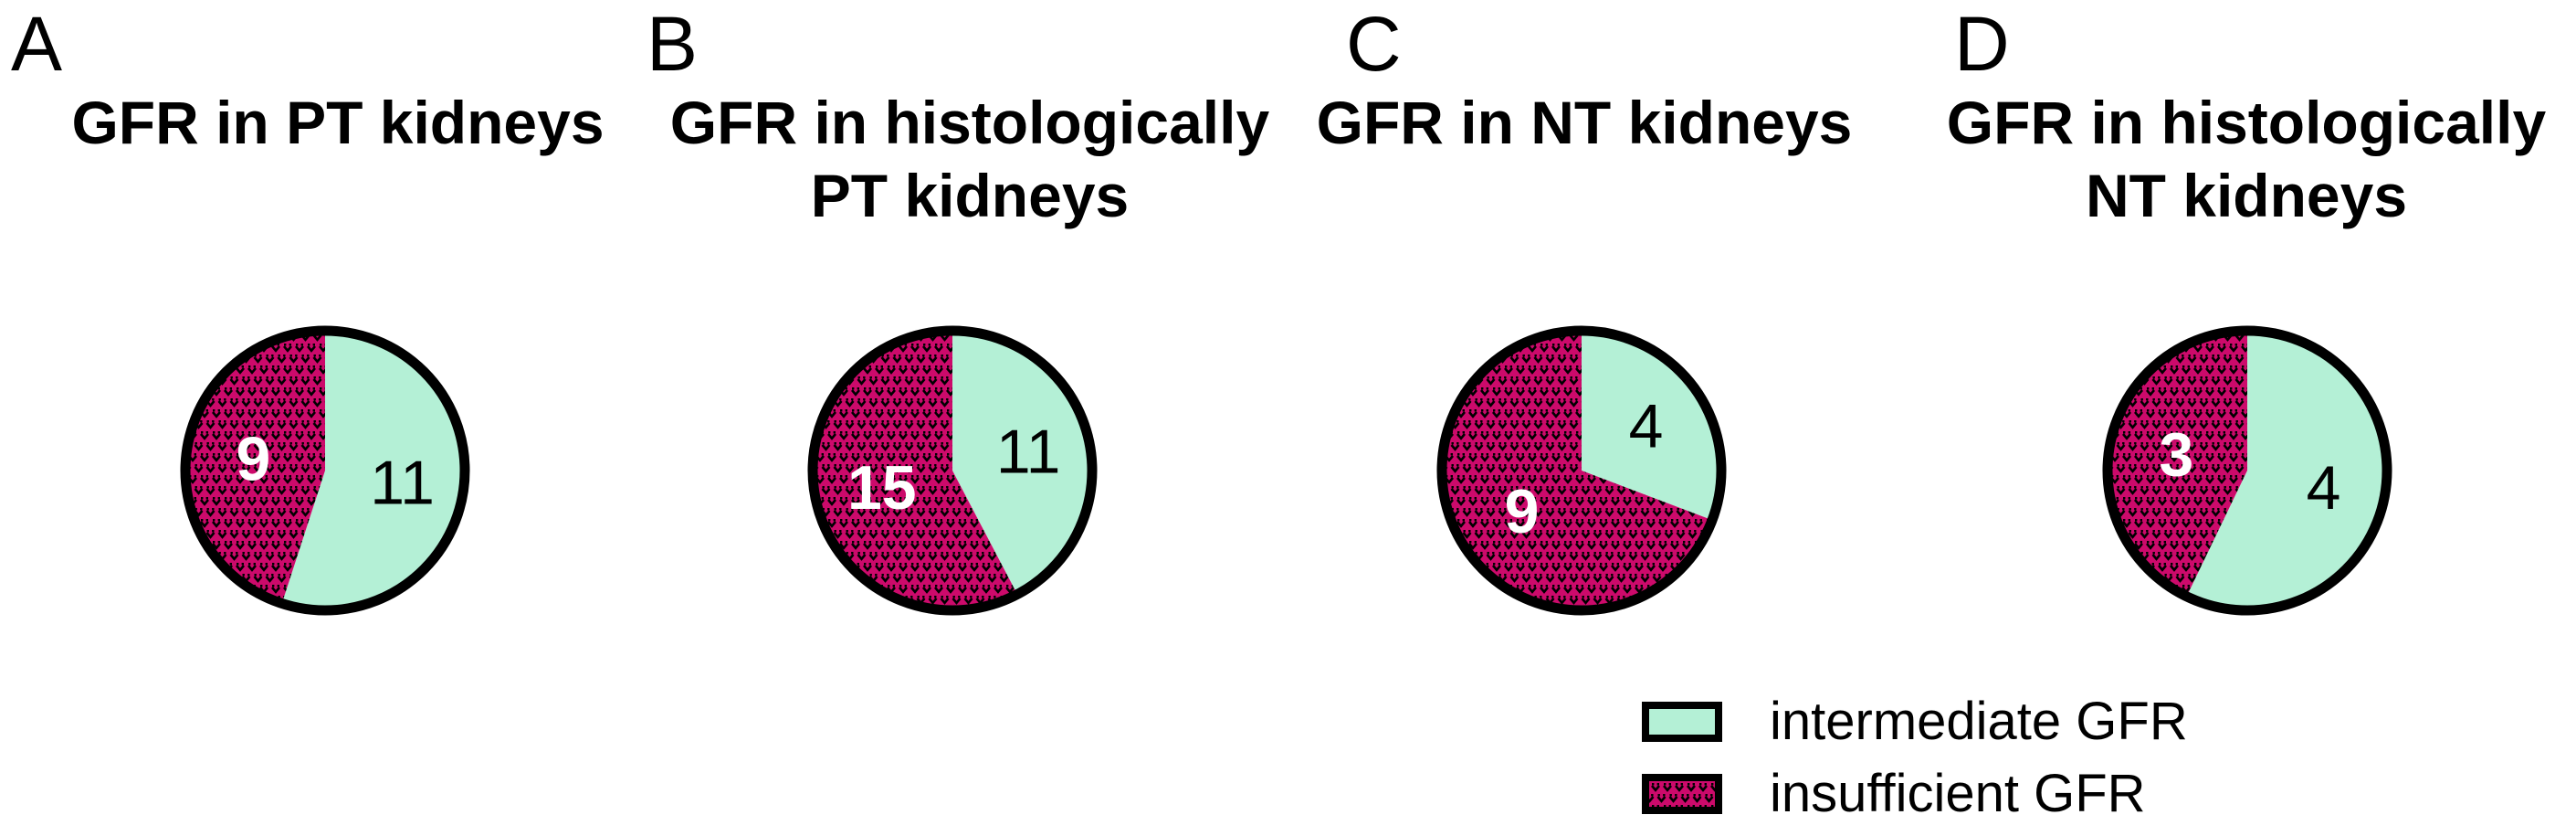 Image resolution: width=2576 pixels, height=836 pixels. I want to click on legend: intermediate GFR insufficient GFR, so click(1915, 765).